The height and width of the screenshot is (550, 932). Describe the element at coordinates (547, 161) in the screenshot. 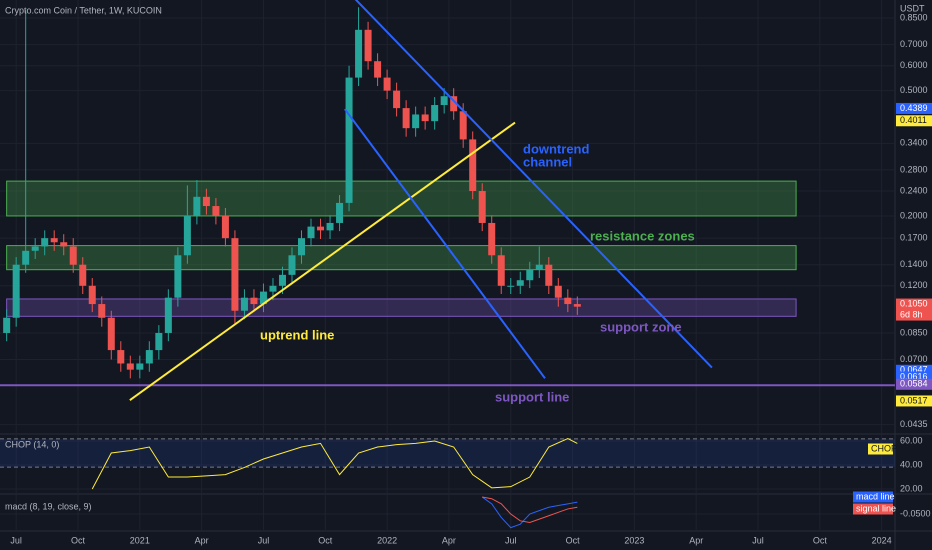

I see `annotation: channel` at that location.